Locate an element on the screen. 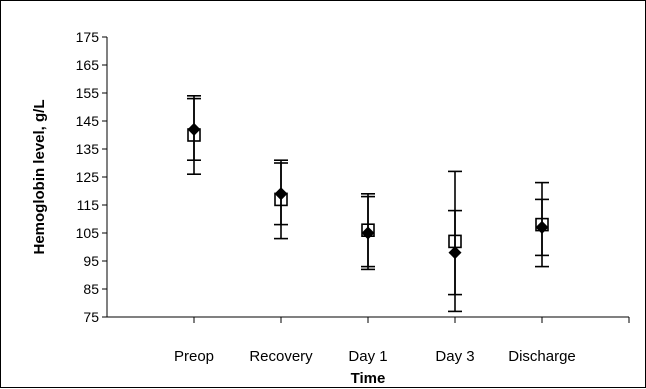 The height and width of the screenshot is (389, 646). x-axis-label: Time is located at coordinates (368, 378).